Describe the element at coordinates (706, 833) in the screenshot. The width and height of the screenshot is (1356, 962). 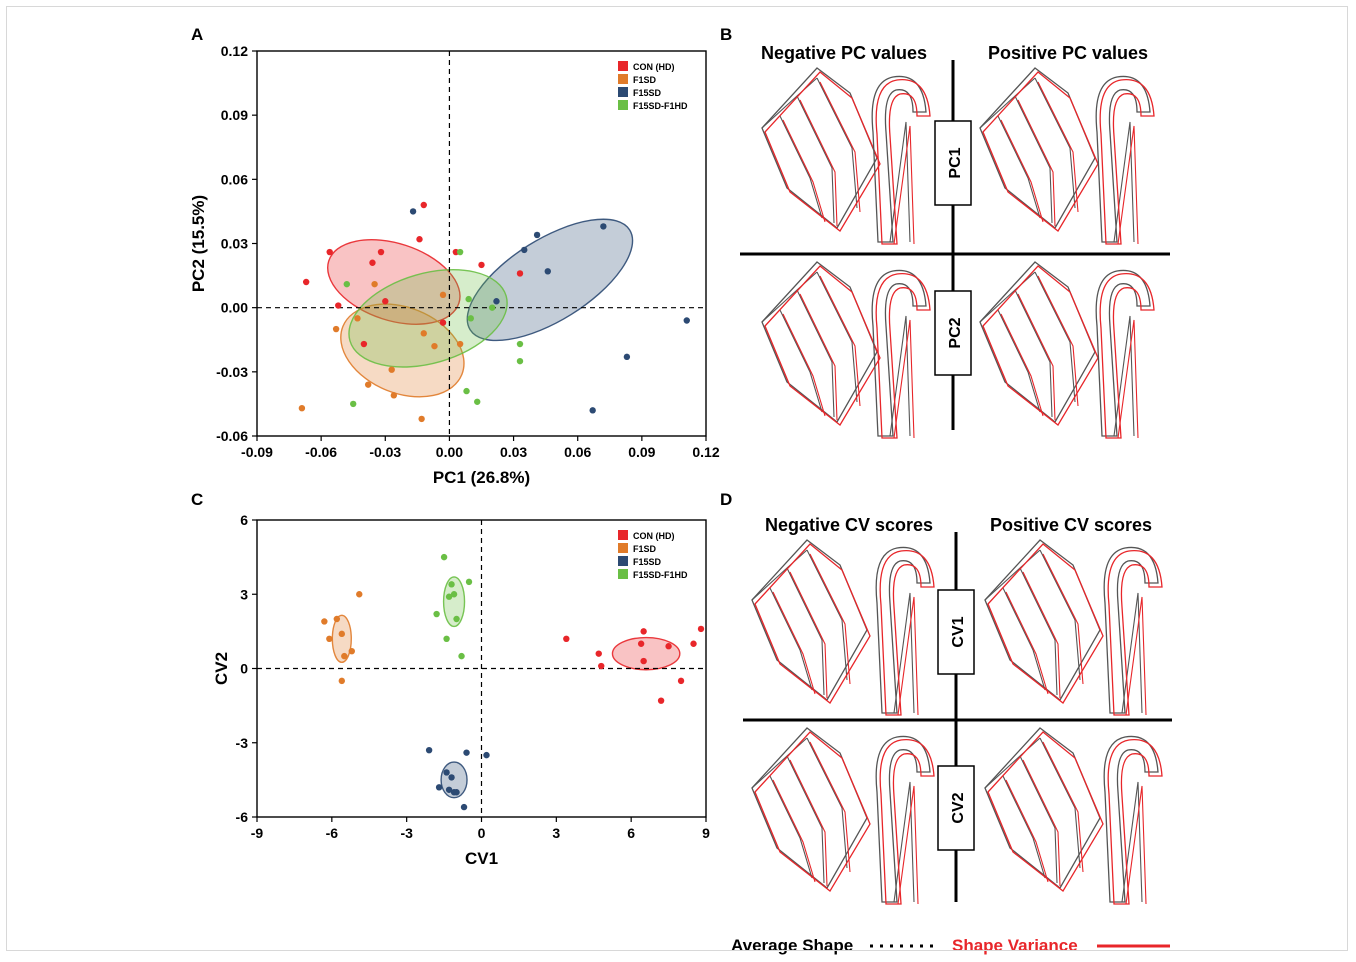
I see `x-tick-label: 9` at that location.